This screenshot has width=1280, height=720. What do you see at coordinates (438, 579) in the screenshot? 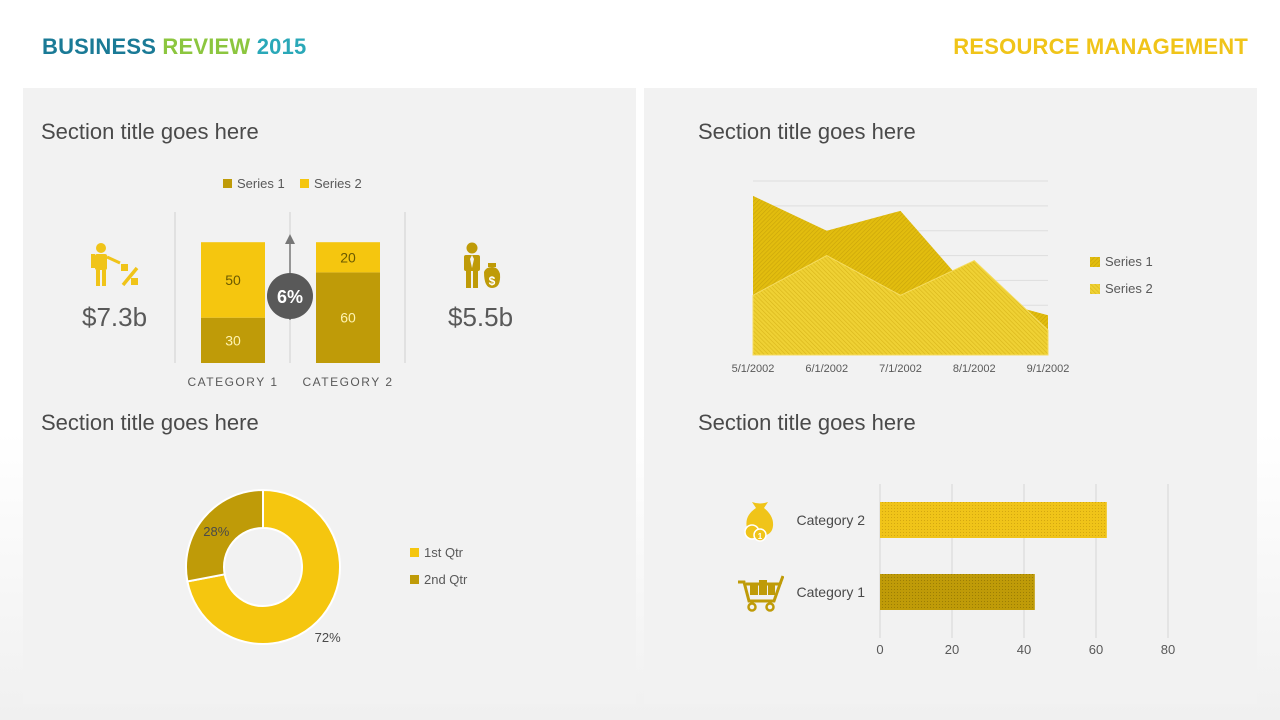
I see `donut-legend-2nd-qtr: 2nd Qtr` at bounding box center [438, 579].